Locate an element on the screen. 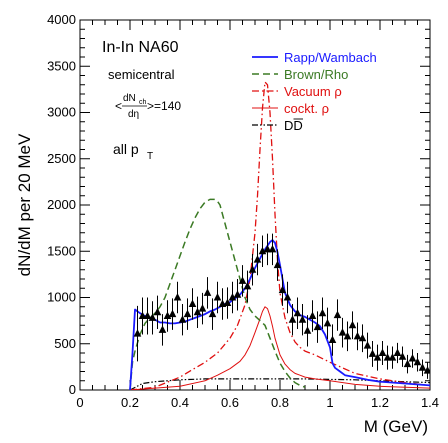 This screenshot has width=448, height=443. series-line-cockt- is located at coordinates (279, 348).